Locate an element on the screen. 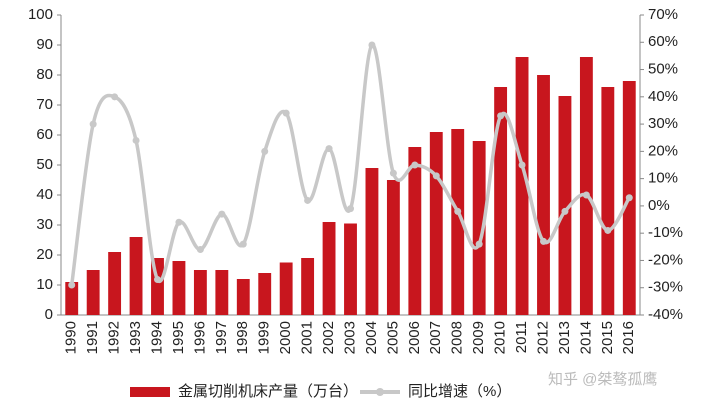 Image resolution: width=720 pixels, height=408 pixels. x-tick-label: 1990 is located at coordinates (71, 337).